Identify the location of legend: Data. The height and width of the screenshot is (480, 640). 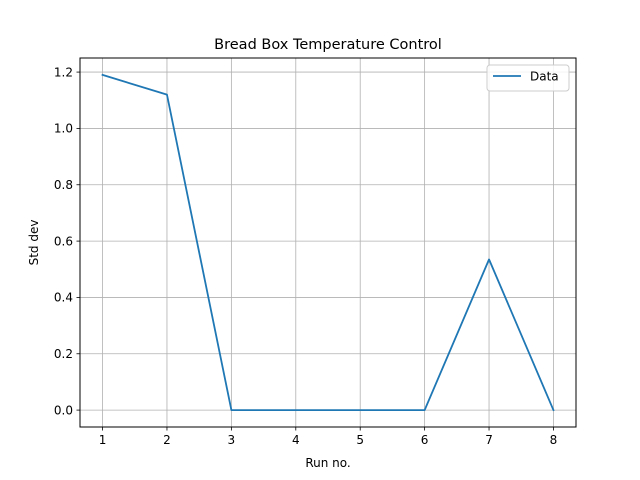
(528, 78).